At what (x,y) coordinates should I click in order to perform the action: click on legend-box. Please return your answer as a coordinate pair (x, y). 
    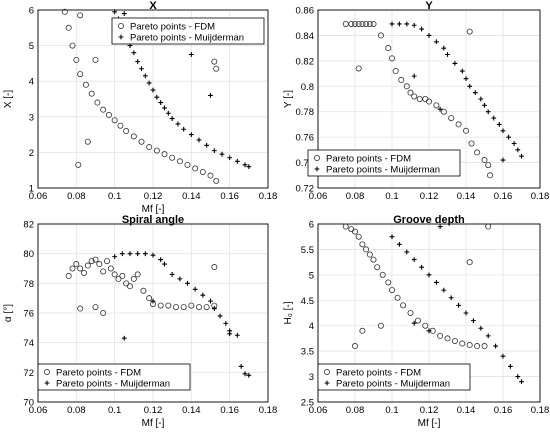
    Looking at the image, I should click on (188, 31).